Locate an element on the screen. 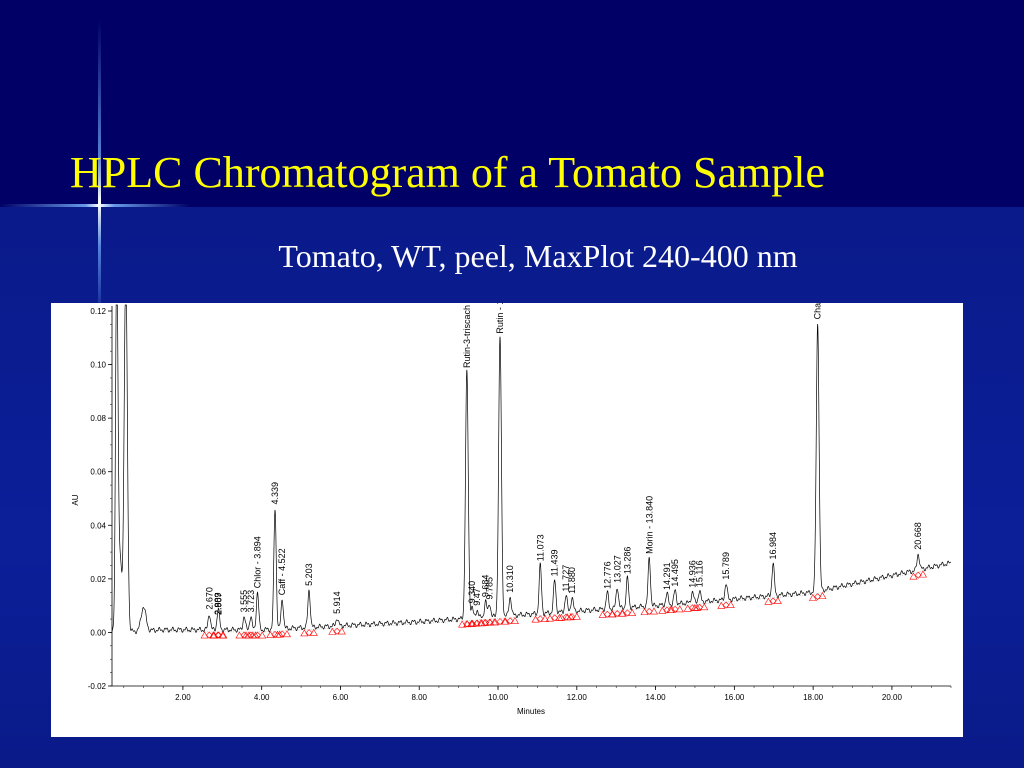 The width and height of the screenshot is (1024, 768). peak-label: 2.889 is located at coordinates (218, 604).